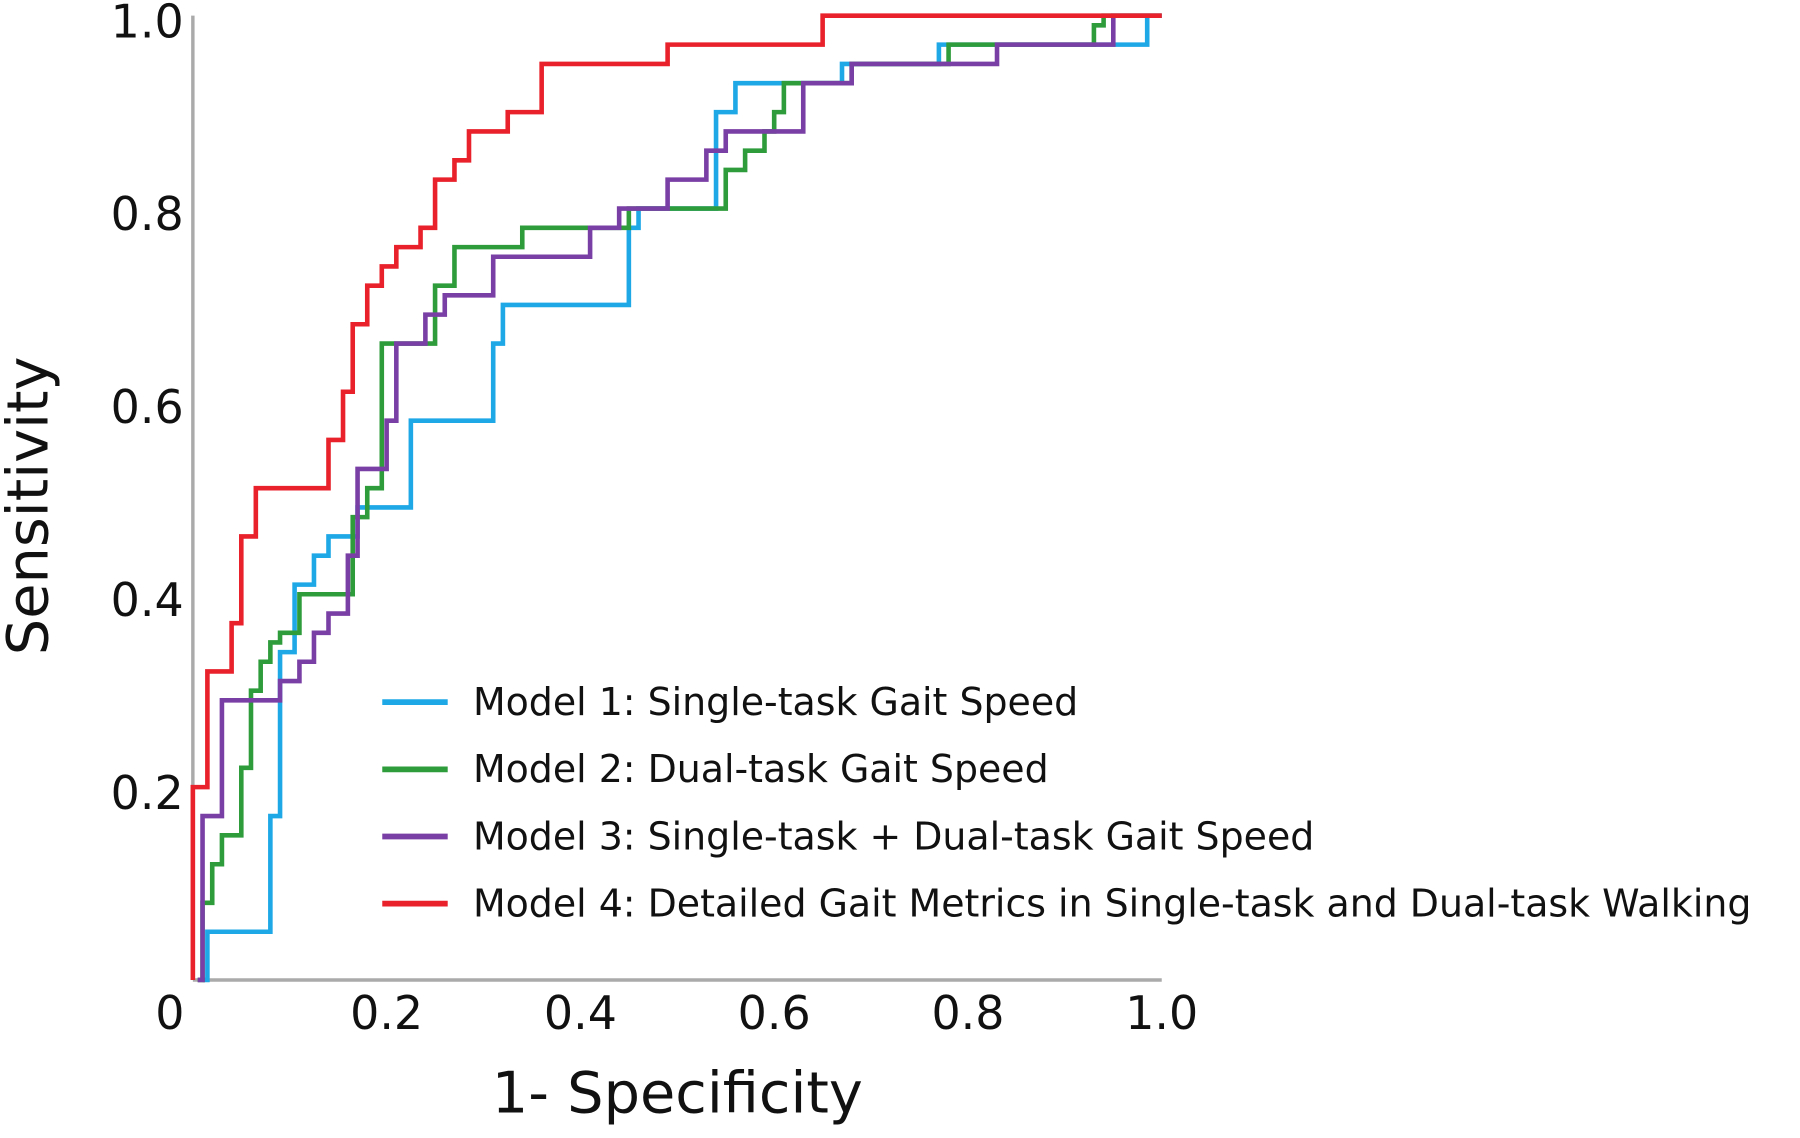  Describe the element at coordinates (967, 1013) in the screenshot. I see `x-tick-label: 0.8` at that location.